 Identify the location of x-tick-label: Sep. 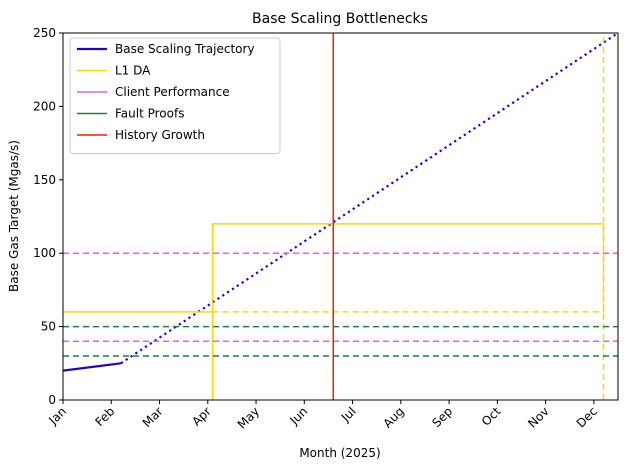
(442, 417).